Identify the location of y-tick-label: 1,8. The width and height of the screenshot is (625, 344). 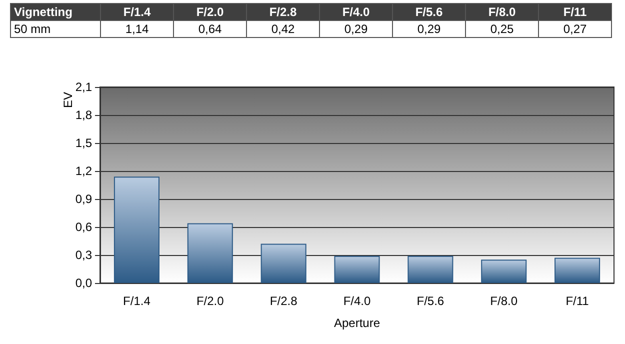
(83, 115).